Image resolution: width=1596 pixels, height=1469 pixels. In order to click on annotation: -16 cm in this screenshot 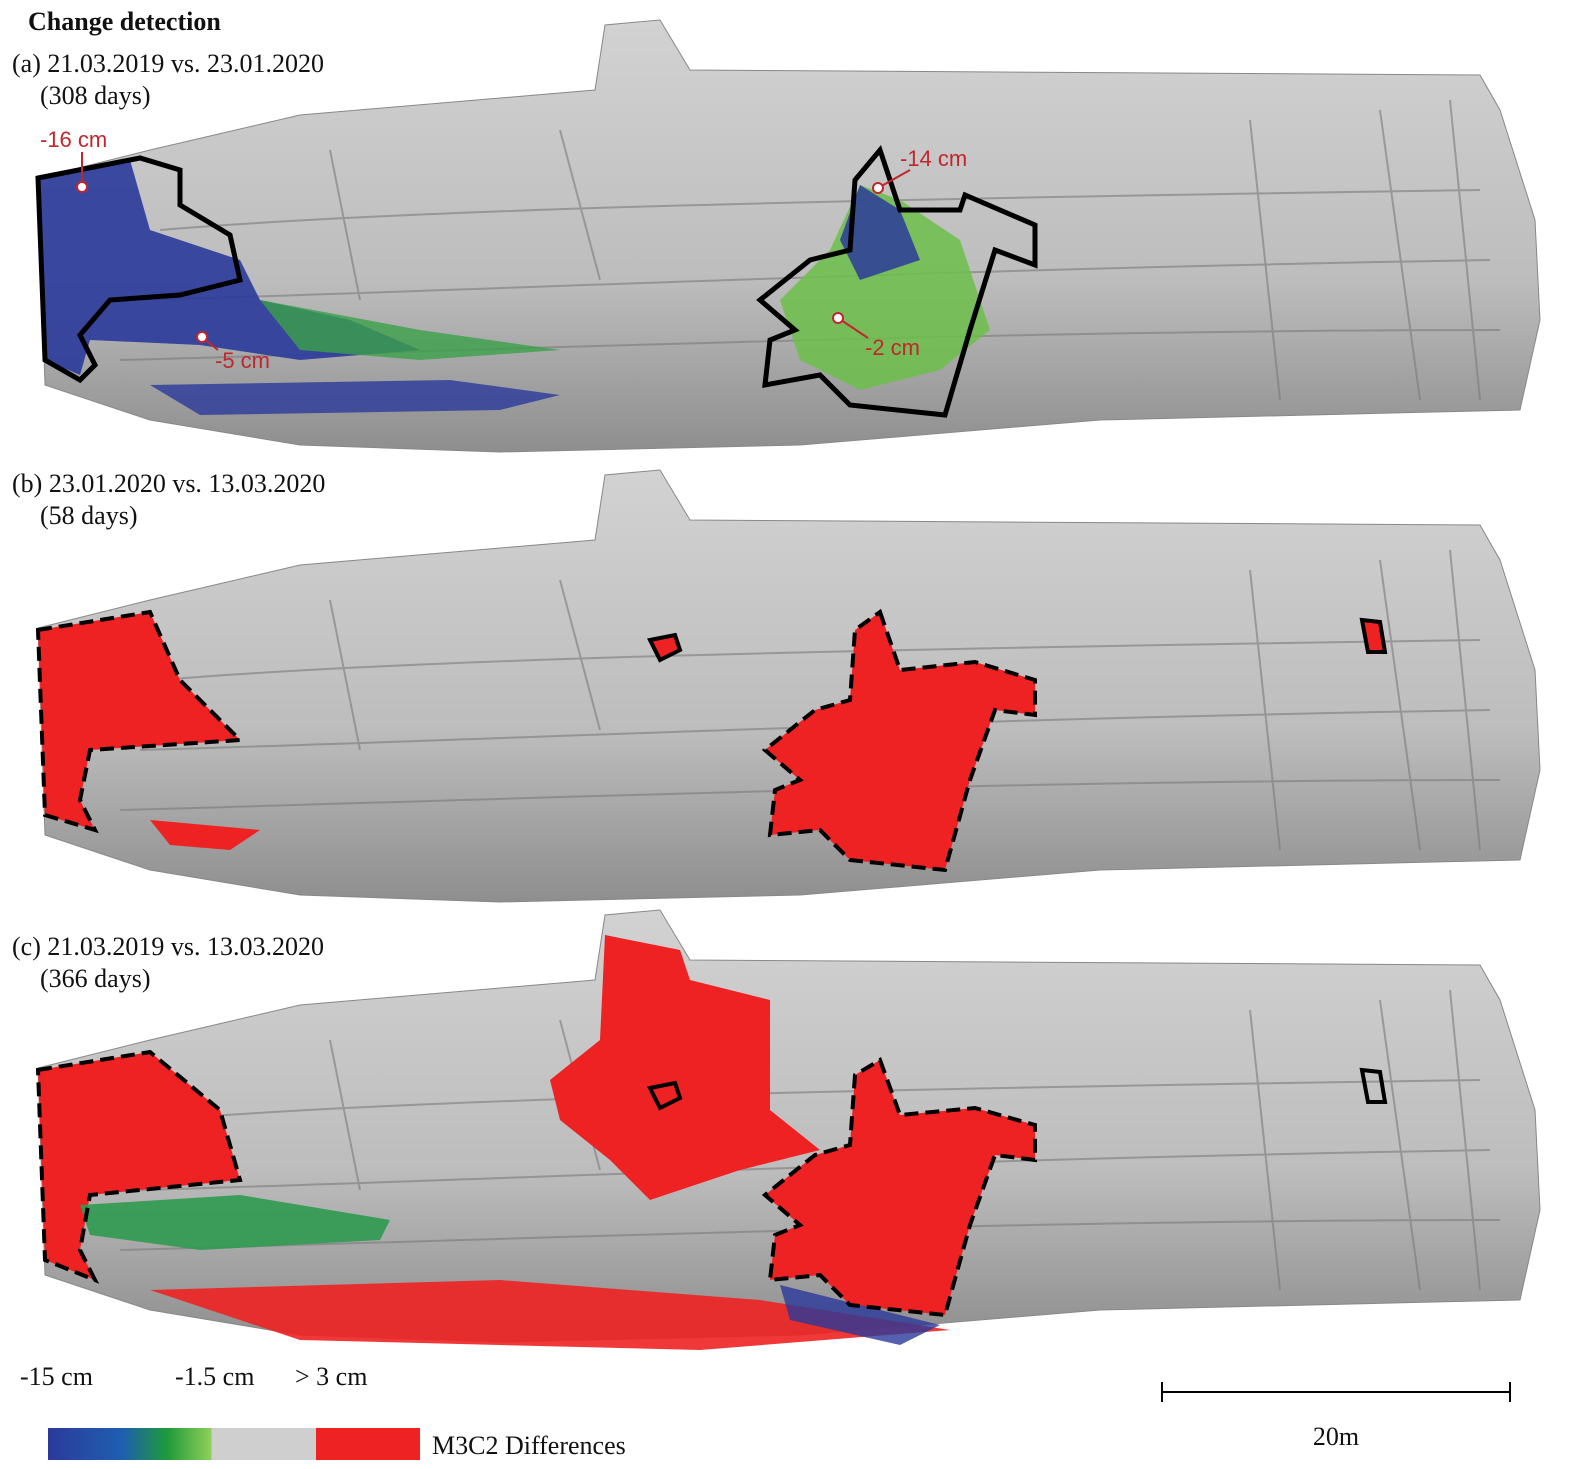, I will do `click(73, 139)`.